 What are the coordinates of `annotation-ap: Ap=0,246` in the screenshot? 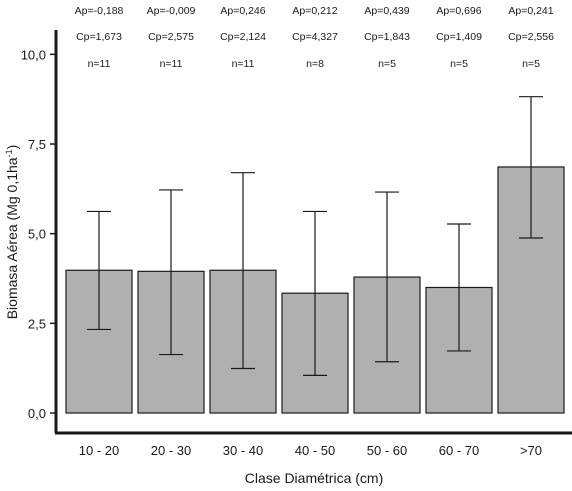 It's located at (242, 11).